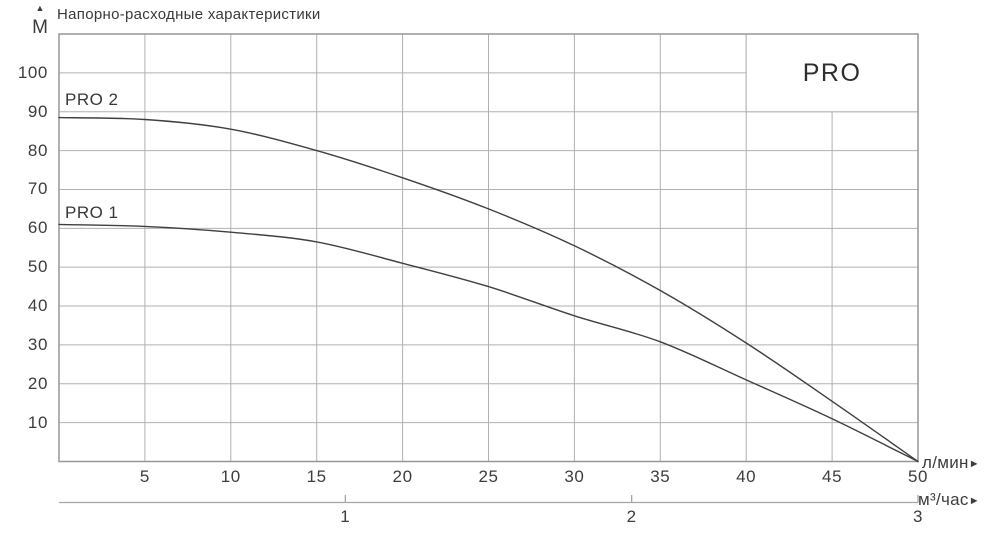 The height and width of the screenshot is (533, 1000). Describe the element at coordinates (974, 464) in the screenshot. I see `x-axis-right-arrow-icon: ►` at that location.